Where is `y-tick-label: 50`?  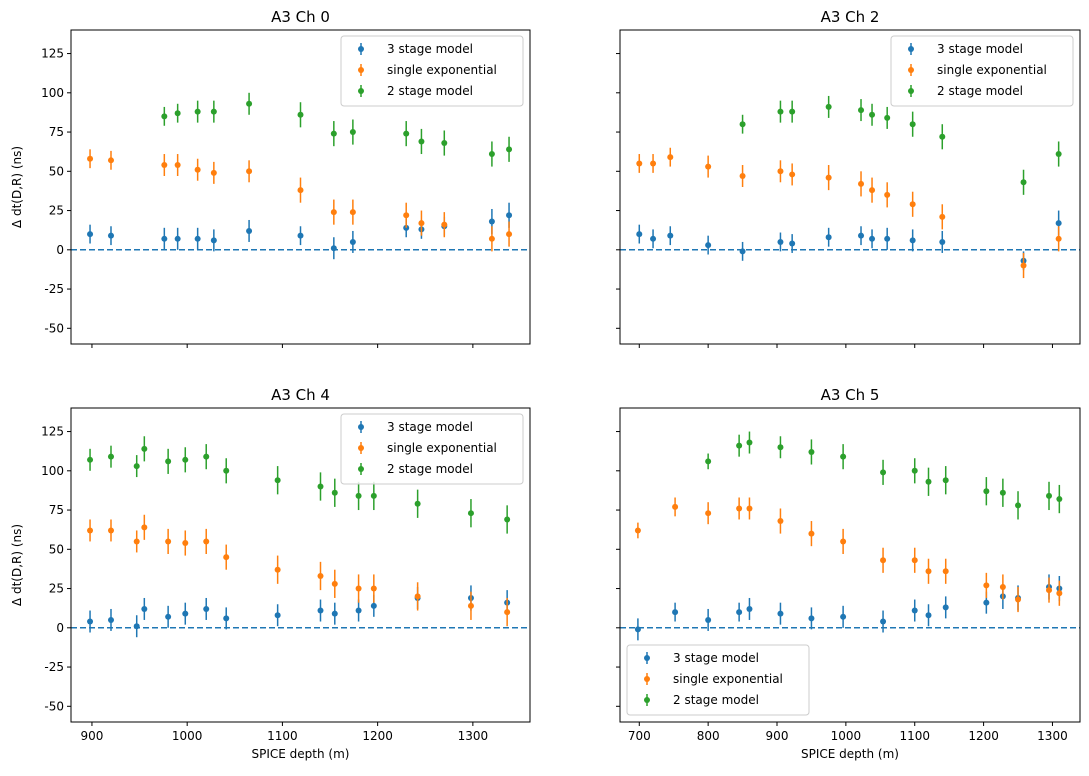
y-tick-label: 50 is located at coordinates (56, 549).